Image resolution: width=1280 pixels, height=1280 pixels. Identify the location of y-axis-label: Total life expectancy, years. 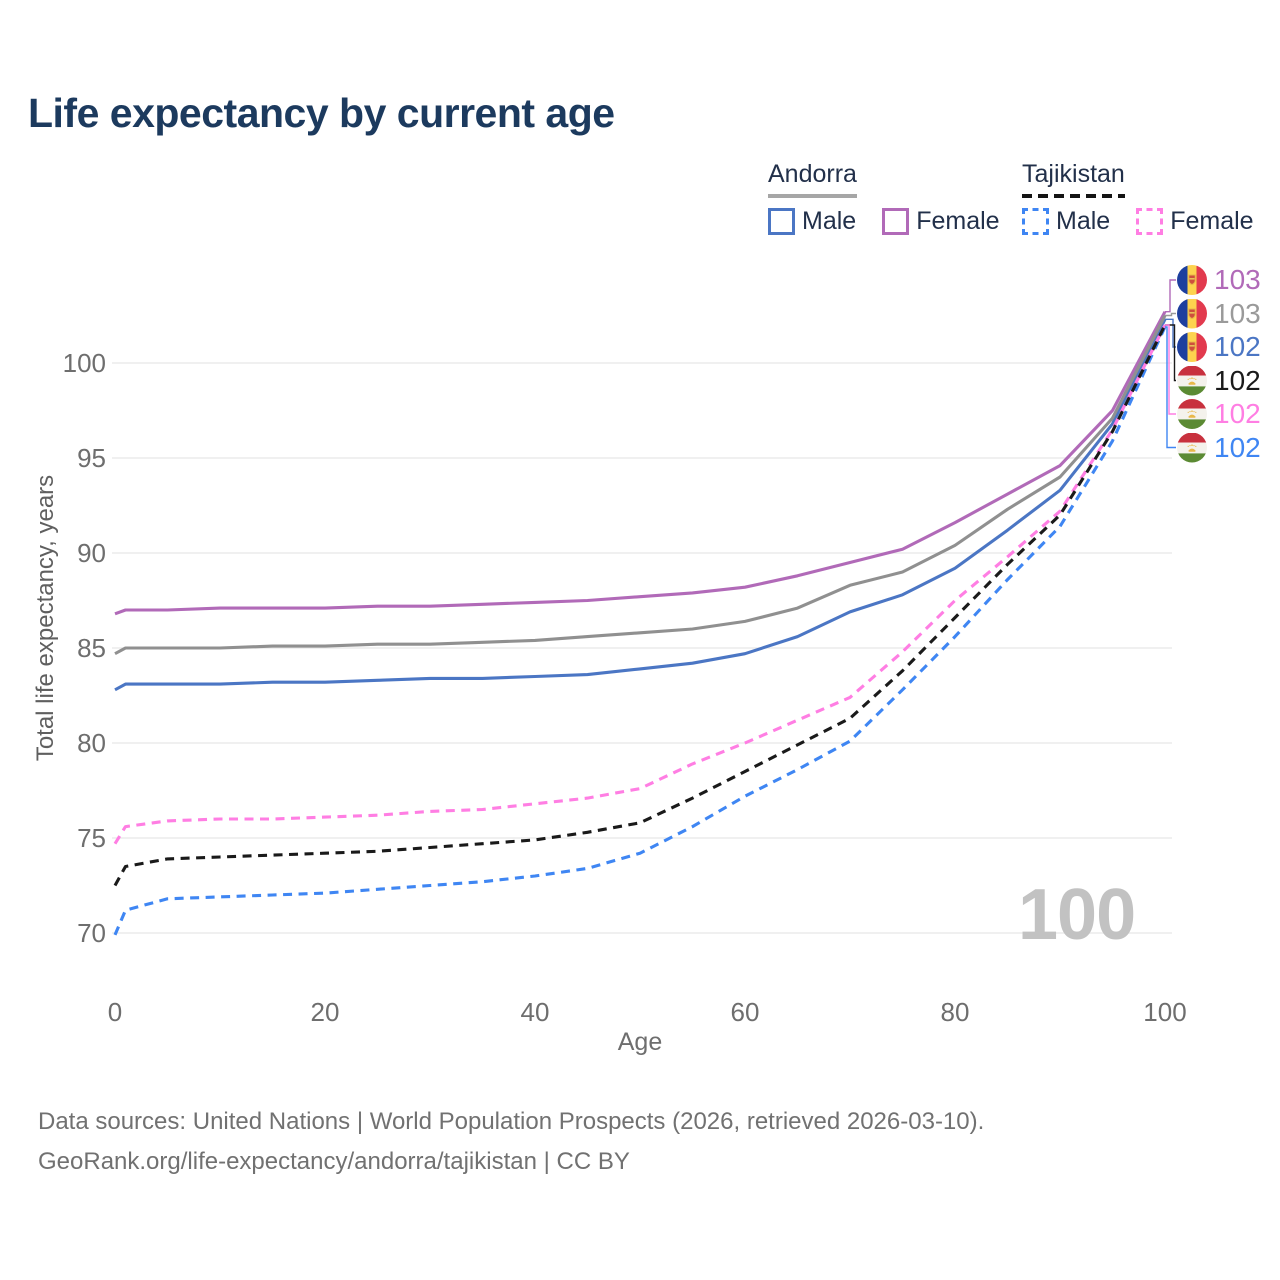
(45, 618).